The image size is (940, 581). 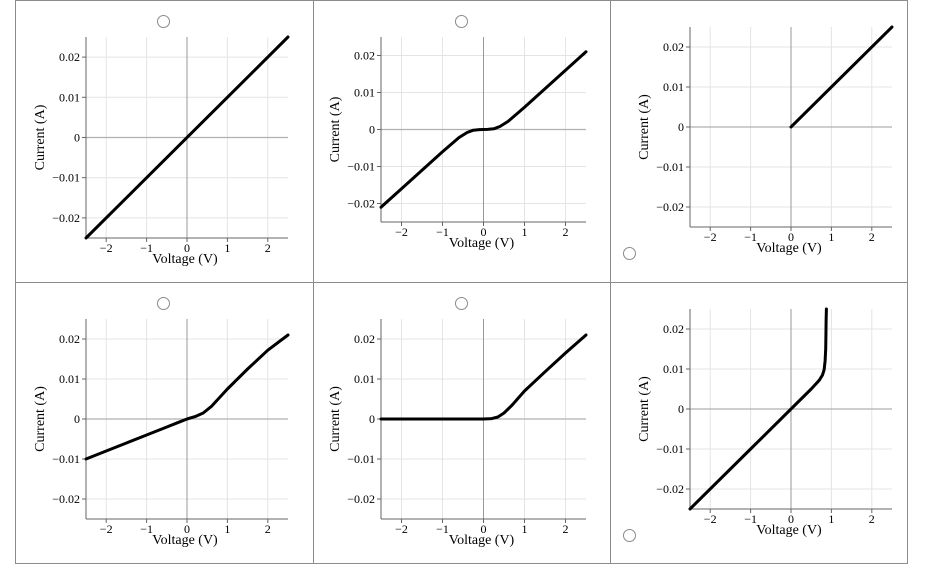 I want to click on option-b-radio, so click(x=461, y=21).